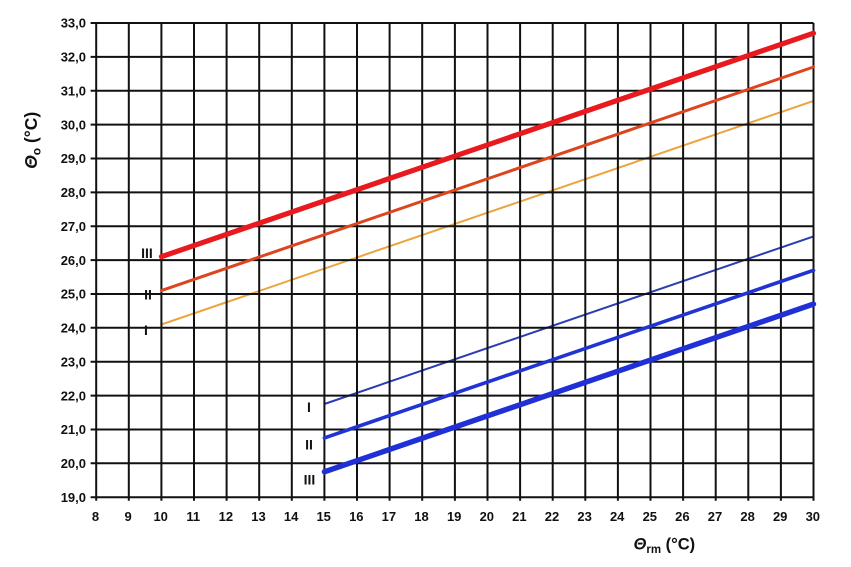  Describe the element at coordinates (552, 516) in the screenshot. I see `svg-text: 22` at that location.